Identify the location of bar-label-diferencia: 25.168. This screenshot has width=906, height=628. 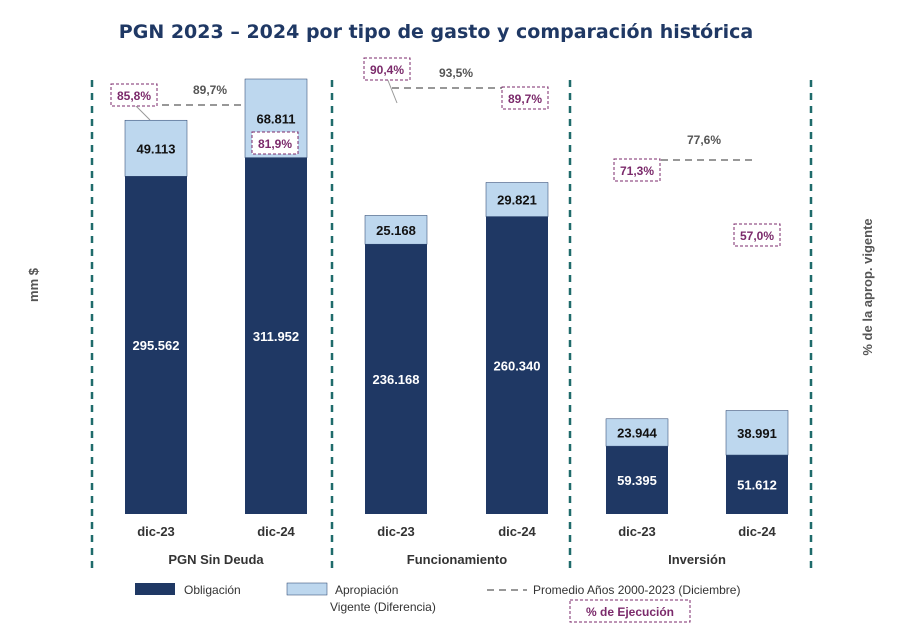
(396, 230).